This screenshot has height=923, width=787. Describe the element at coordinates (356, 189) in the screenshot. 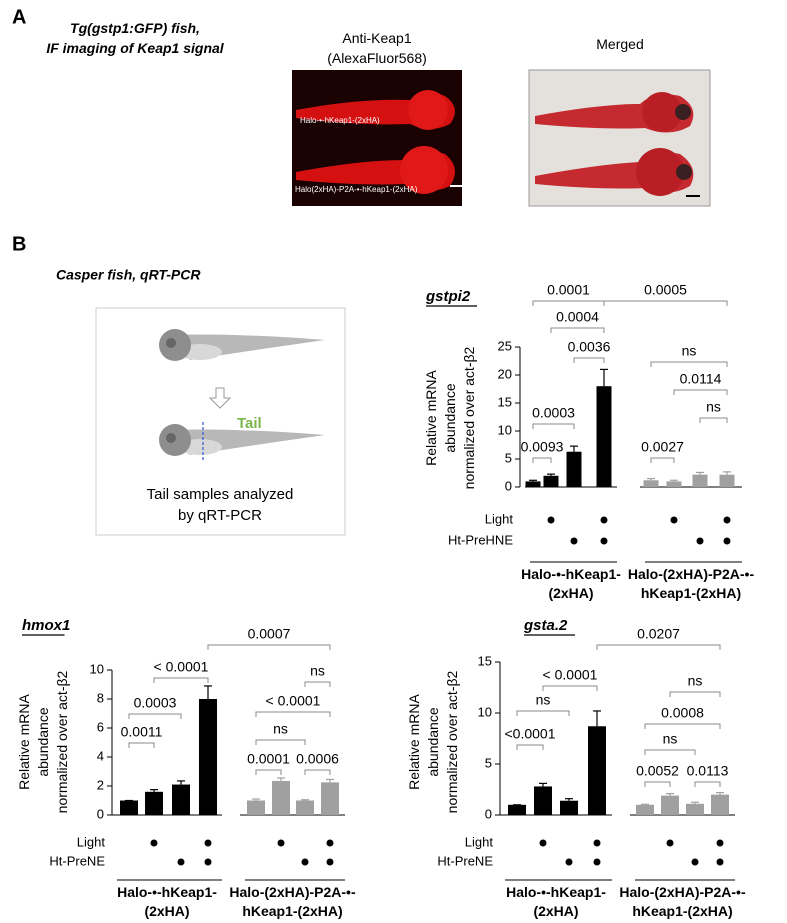

I see `image-label: Halo(2xHA)-P2A-•-hKeap1-(2xHA)` at that location.